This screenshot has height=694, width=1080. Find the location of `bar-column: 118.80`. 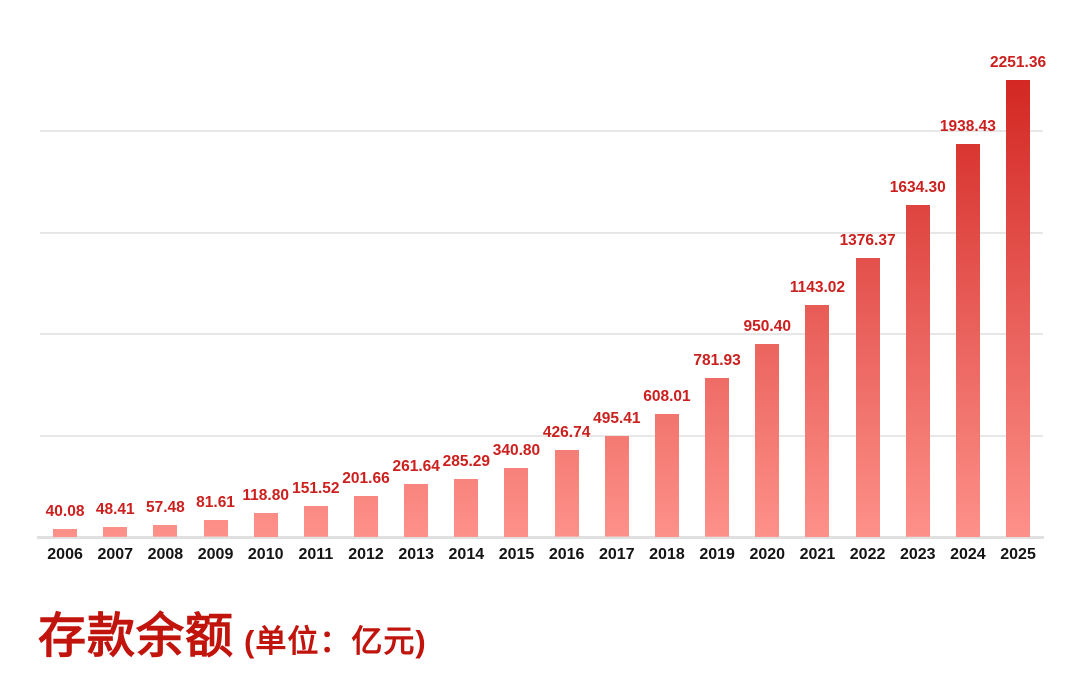

bar-column: 118.80 is located at coordinates (266, 512).